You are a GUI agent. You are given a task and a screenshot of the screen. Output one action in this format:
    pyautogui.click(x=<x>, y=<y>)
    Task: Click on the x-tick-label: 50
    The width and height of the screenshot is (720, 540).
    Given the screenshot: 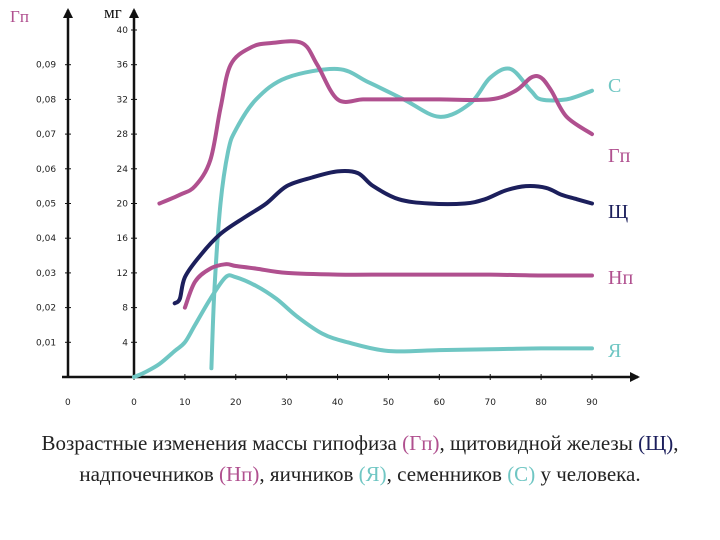 What is the action you would take?
    pyautogui.click(x=389, y=403)
    